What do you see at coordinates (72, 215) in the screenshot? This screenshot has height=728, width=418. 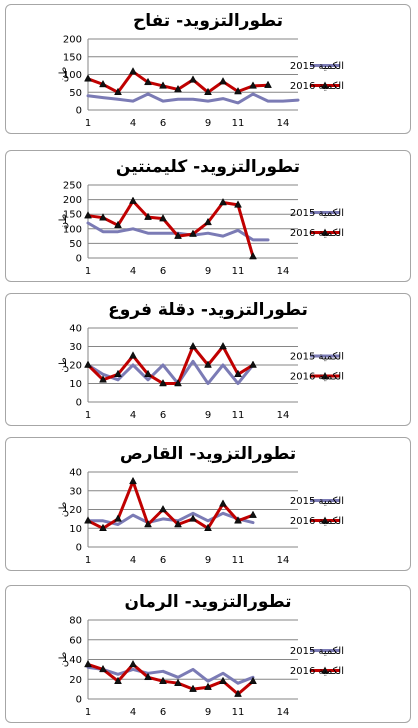 I see `y-tick-label: 150` at bounding box center [72, 215].